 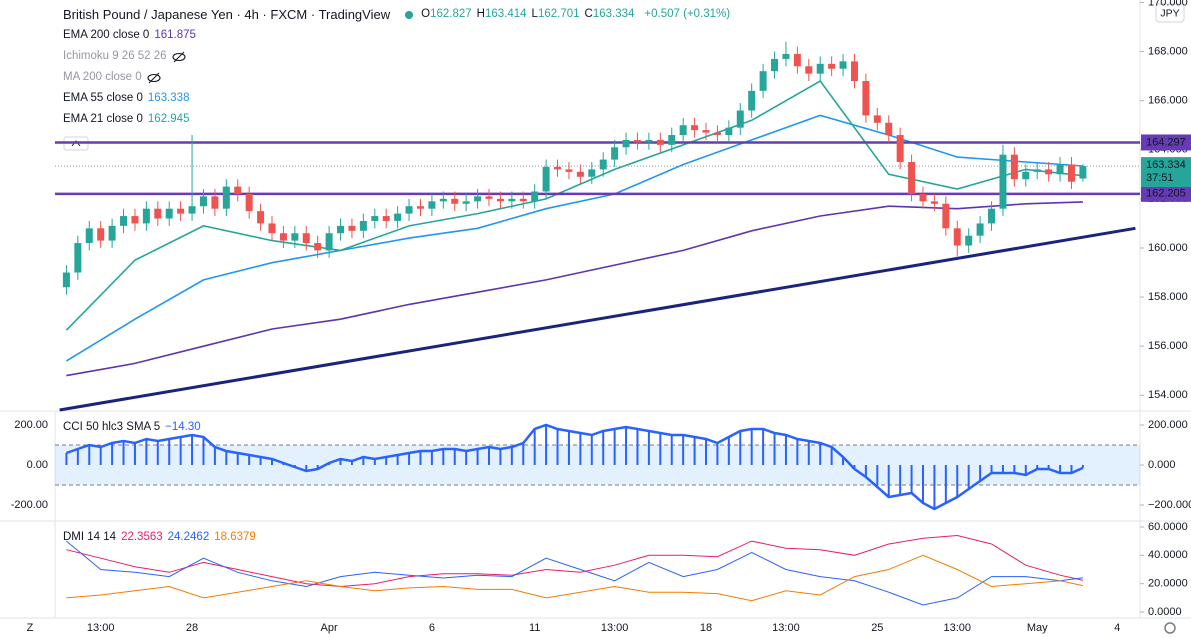 What do you see at coordinates (399, 98) in the screenshot?
I see `indicator-row: EMA 55 close 0 163.338` at bounding box center [399, 98].